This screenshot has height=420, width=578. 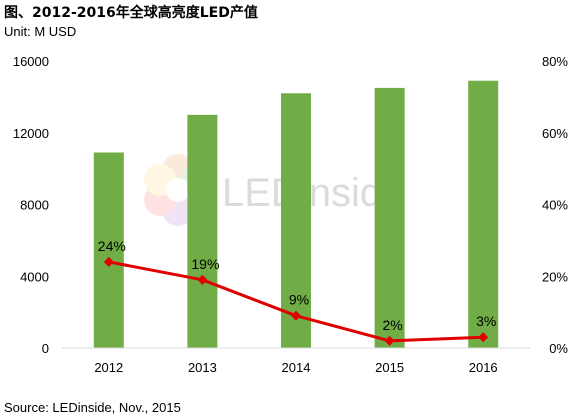 What do you see at coordinates (555, 276) in the screenshot?
I see `y-right-tick-label: 20%` at bounding box center [555, 276].